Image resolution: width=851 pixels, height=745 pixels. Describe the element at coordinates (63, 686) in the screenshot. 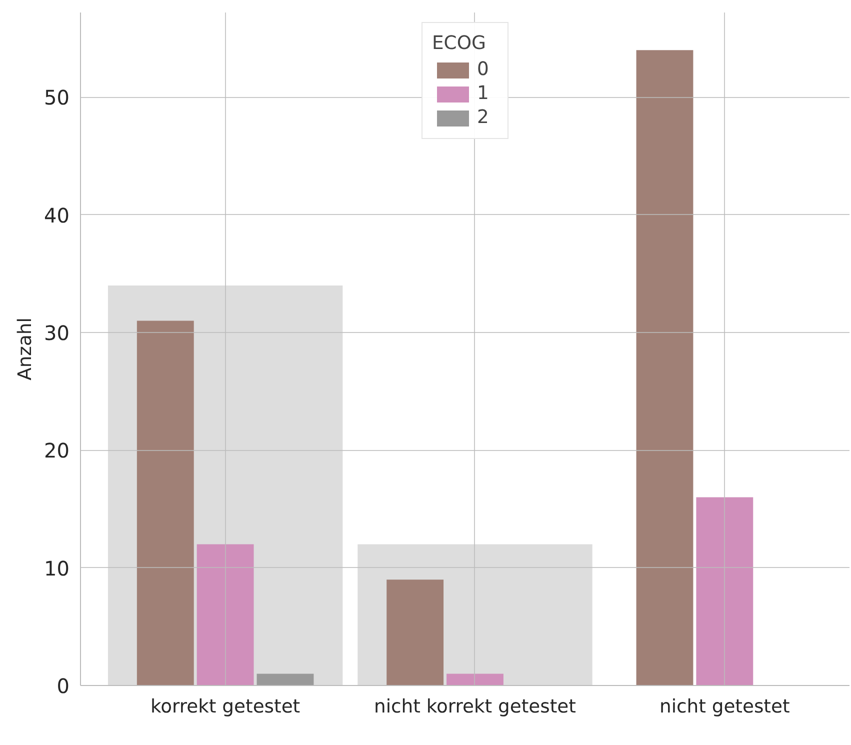

I see `y-tick-label: 0` at that location.